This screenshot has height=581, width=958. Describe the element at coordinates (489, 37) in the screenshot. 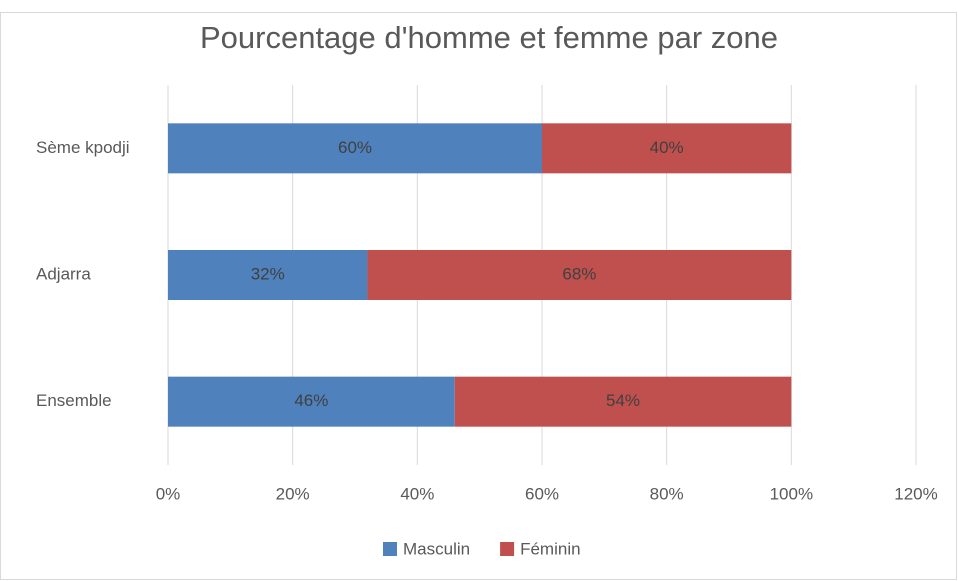

I see `chart-title: Pourcentage d'homme et femme par zone` at that location.